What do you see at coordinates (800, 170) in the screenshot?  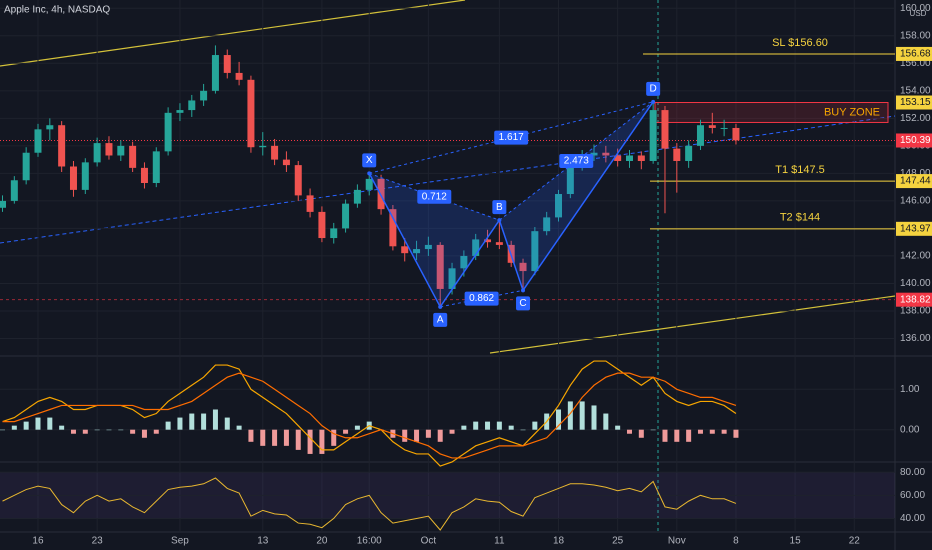 I see `level-label: T1 $147.5` at bounding box center [800, 170].